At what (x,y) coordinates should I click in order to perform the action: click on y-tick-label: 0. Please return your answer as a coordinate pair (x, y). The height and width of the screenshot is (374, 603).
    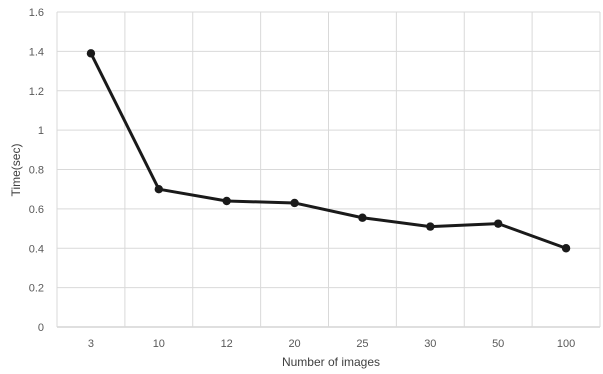
    Looking at the image, I should click on (41, 328).